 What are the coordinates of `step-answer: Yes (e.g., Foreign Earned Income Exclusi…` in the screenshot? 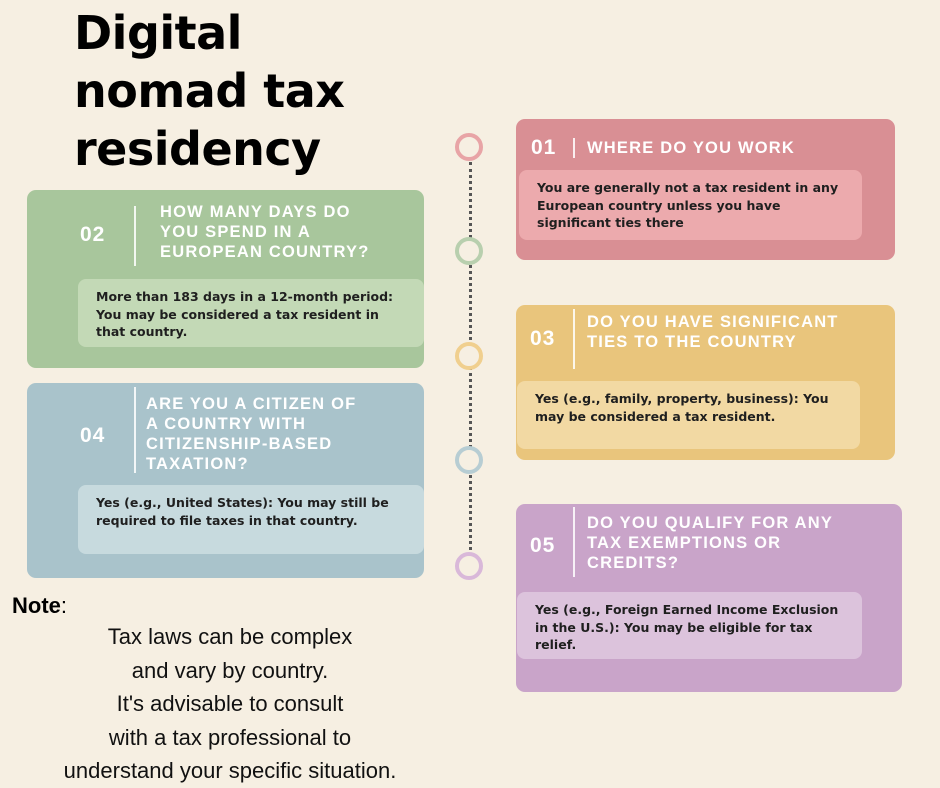 It's located at (689, 625).